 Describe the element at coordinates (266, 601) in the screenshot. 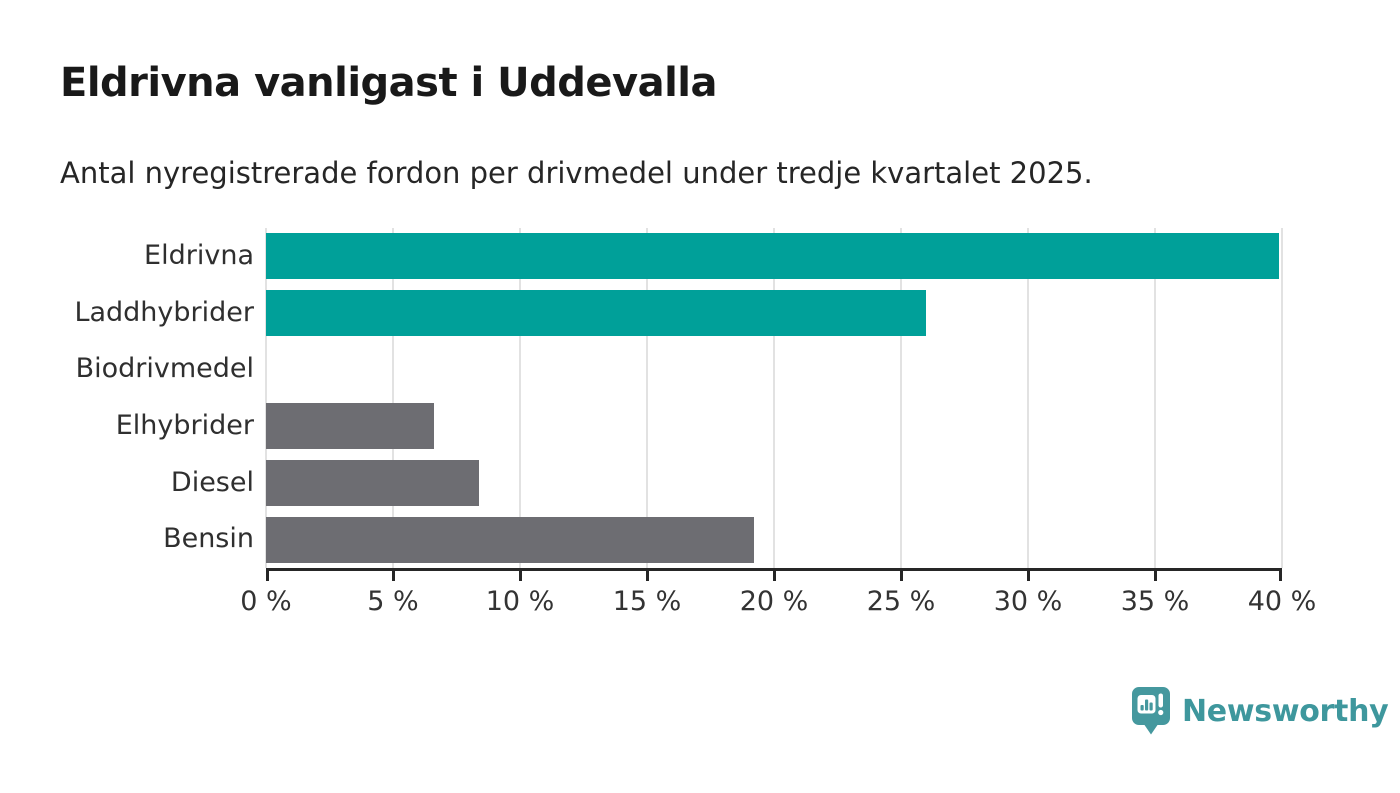

I see `x-tick-label: 0 %` at that location.